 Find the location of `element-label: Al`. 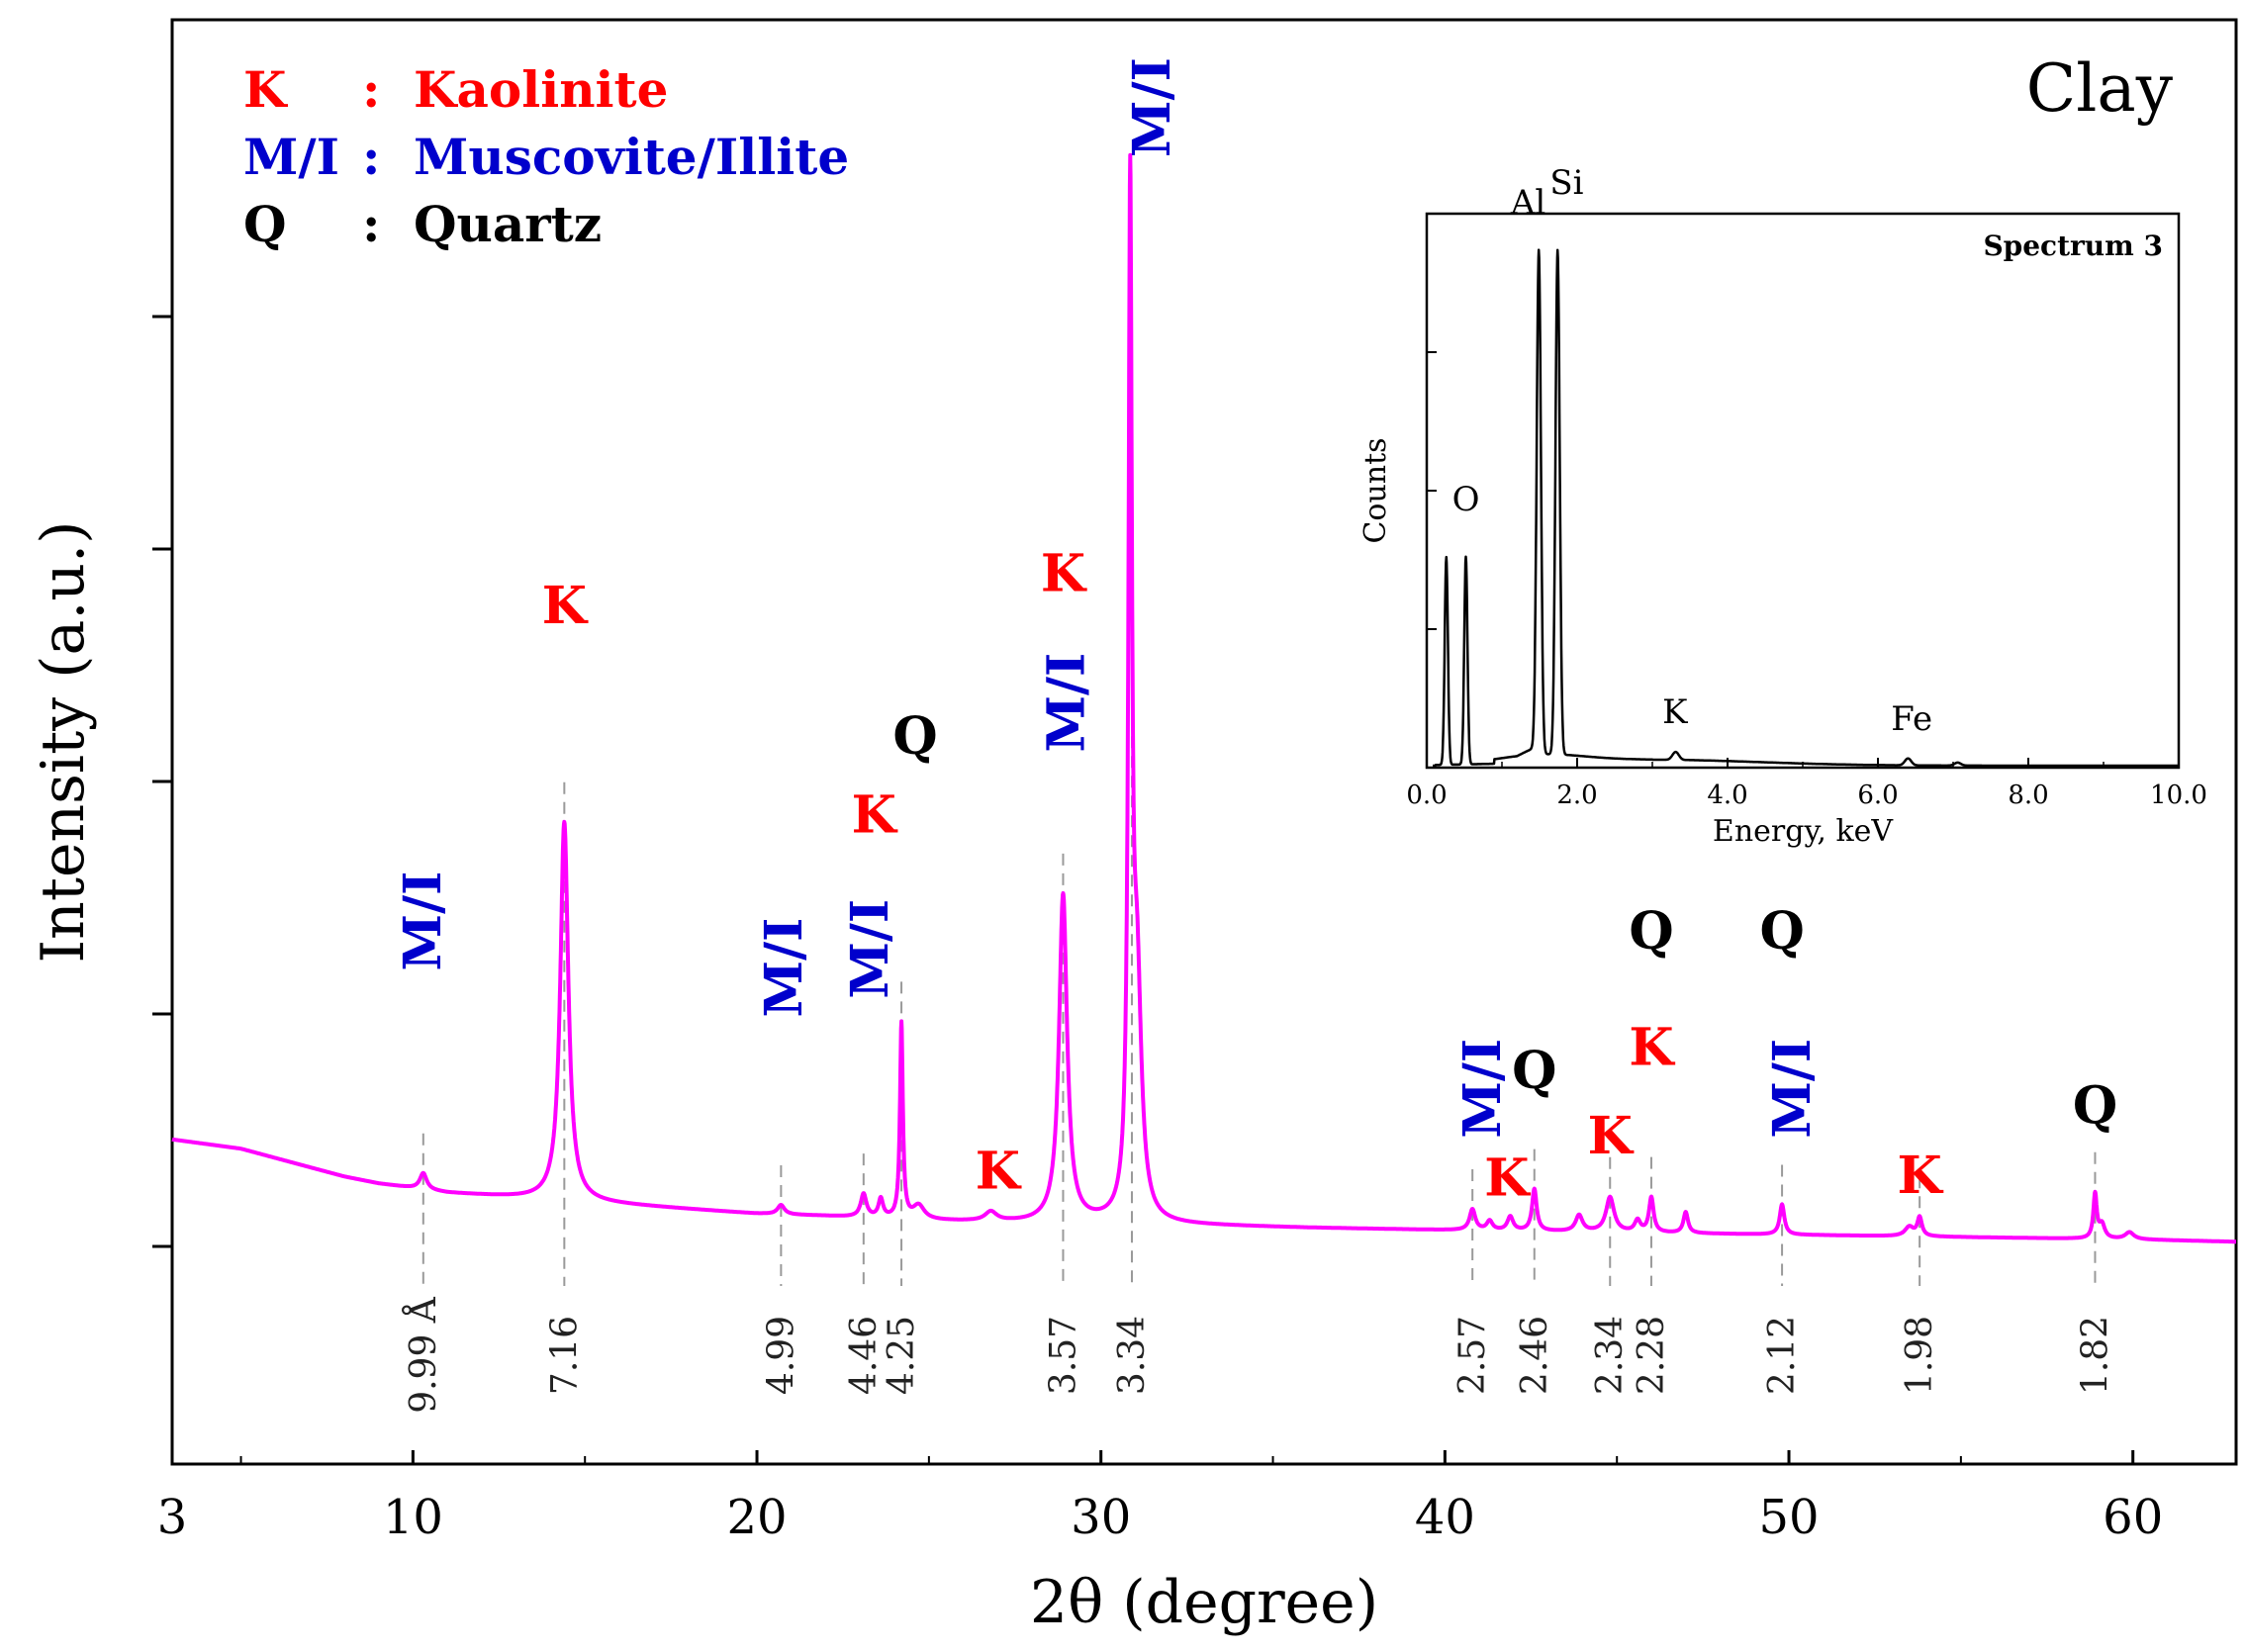

element-label: Al is located at coordinates (1527, 203).